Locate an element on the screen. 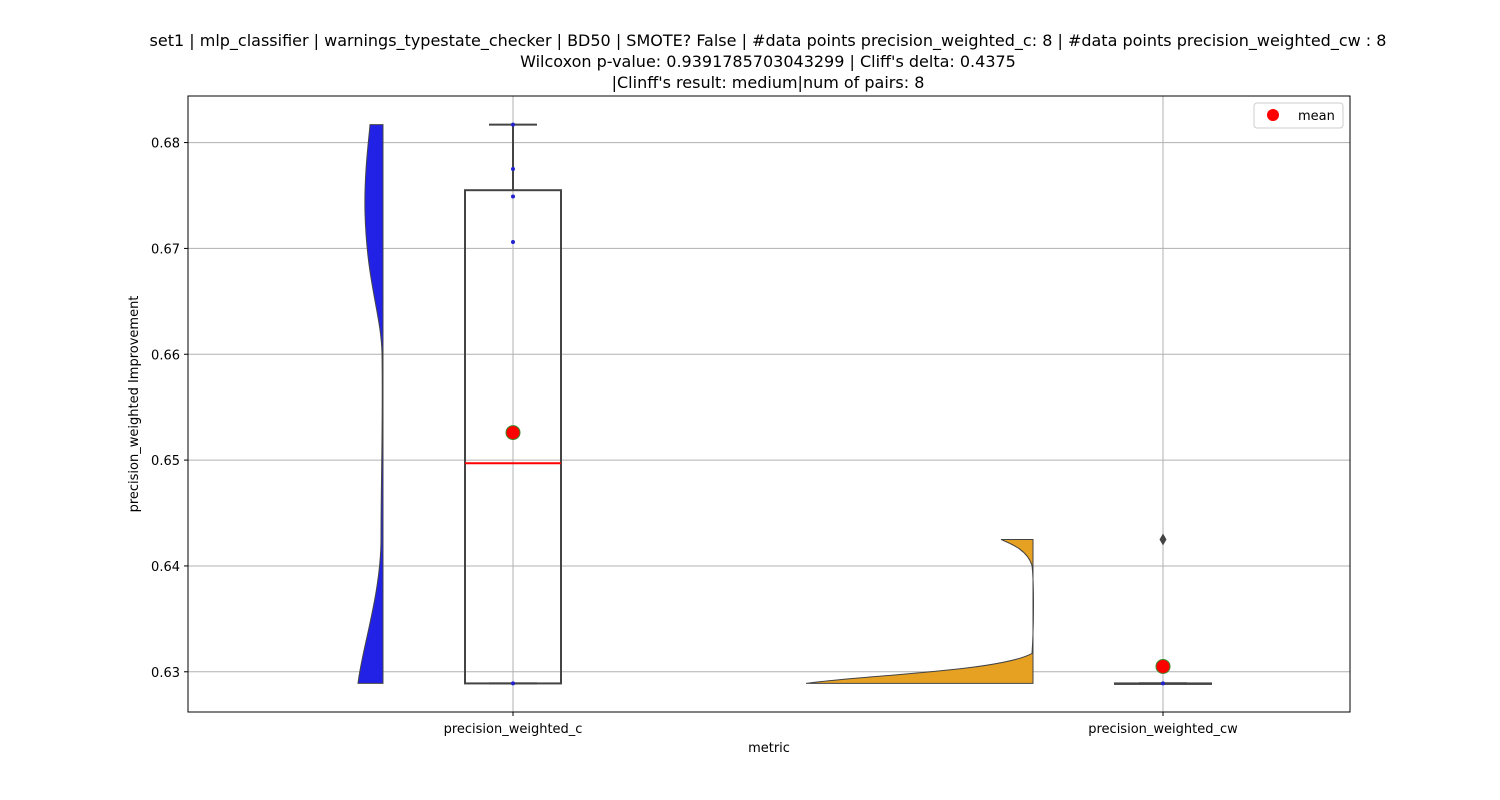  x-tick-label: precision_weighted_c is located at coordinates (513, 729).